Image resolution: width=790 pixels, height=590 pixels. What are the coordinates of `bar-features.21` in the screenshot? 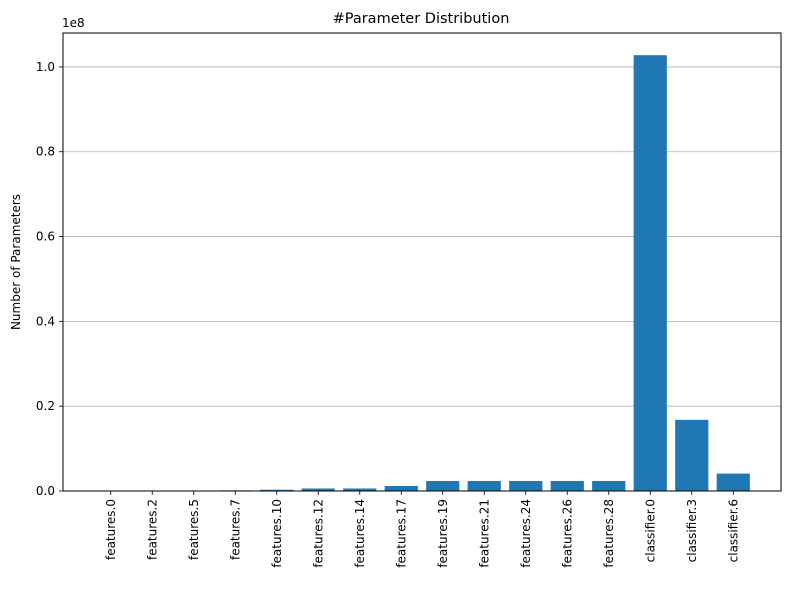 It's located at (484, 485).